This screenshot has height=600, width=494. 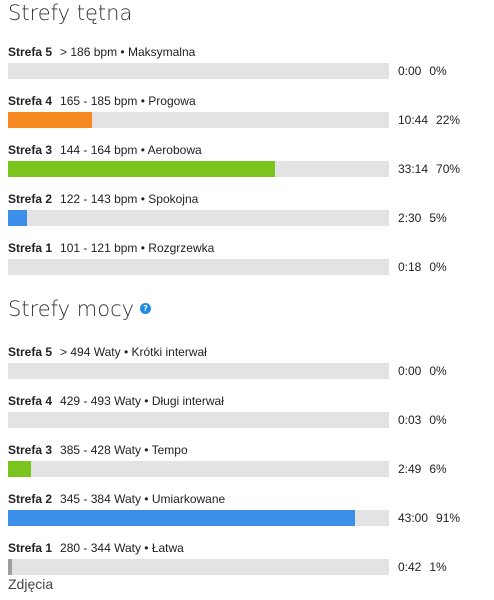 I want to click on zone-title: Strefa 1 101 - 121 bpm • Rozgrzewka, so click(x=111, y=248).